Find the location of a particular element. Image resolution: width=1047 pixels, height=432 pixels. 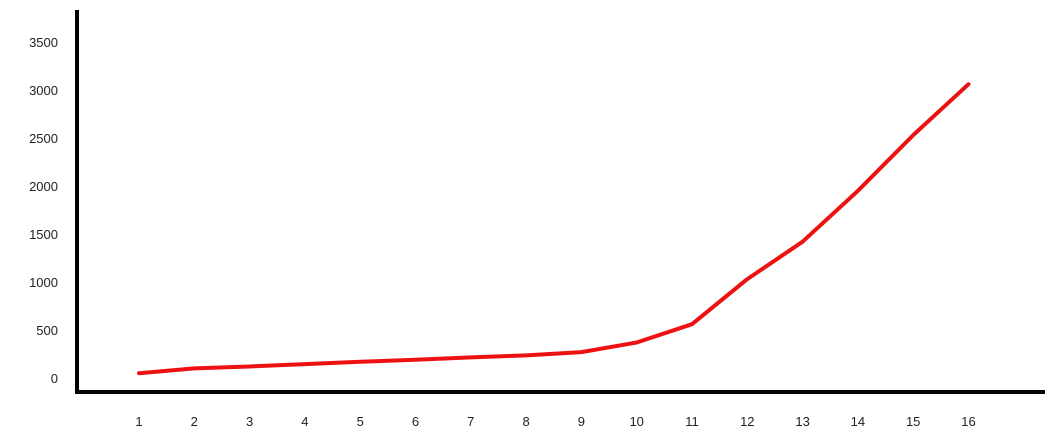

x-tick-label: 16 is located at coordinates (968, 421).